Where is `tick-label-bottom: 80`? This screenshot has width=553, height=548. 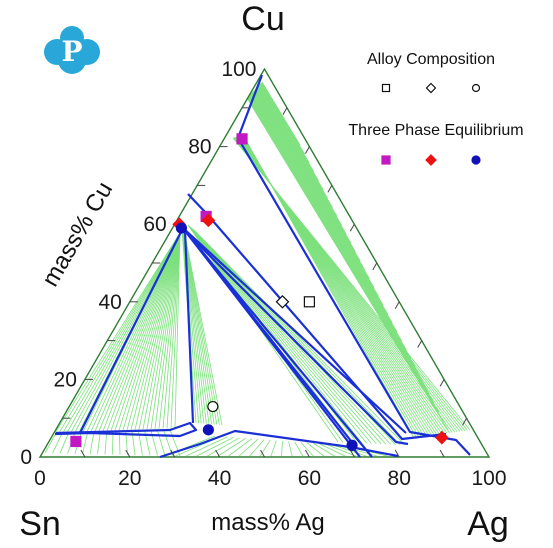
tick-label-bottom: 80 is located at coordinates (399, 478).